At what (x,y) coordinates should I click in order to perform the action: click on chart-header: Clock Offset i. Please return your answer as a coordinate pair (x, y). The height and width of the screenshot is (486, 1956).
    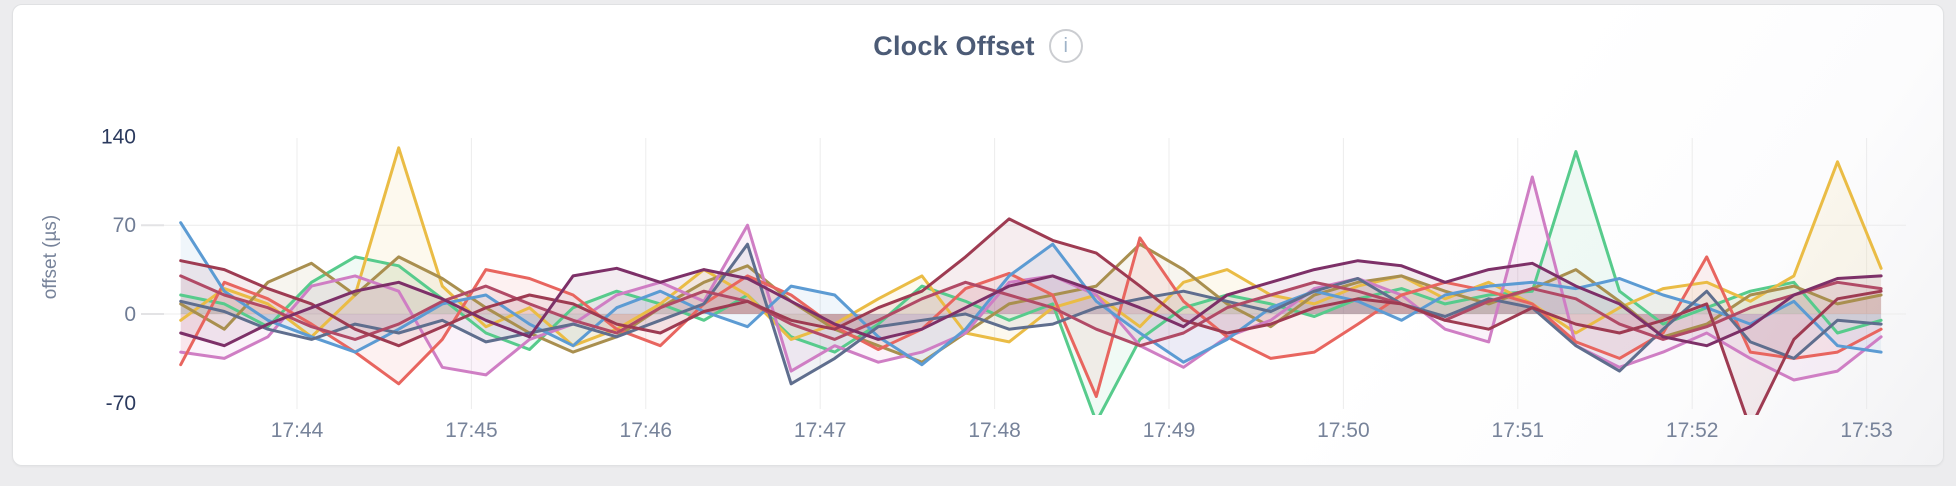
    Looking at the image, I should click on (978, 46).